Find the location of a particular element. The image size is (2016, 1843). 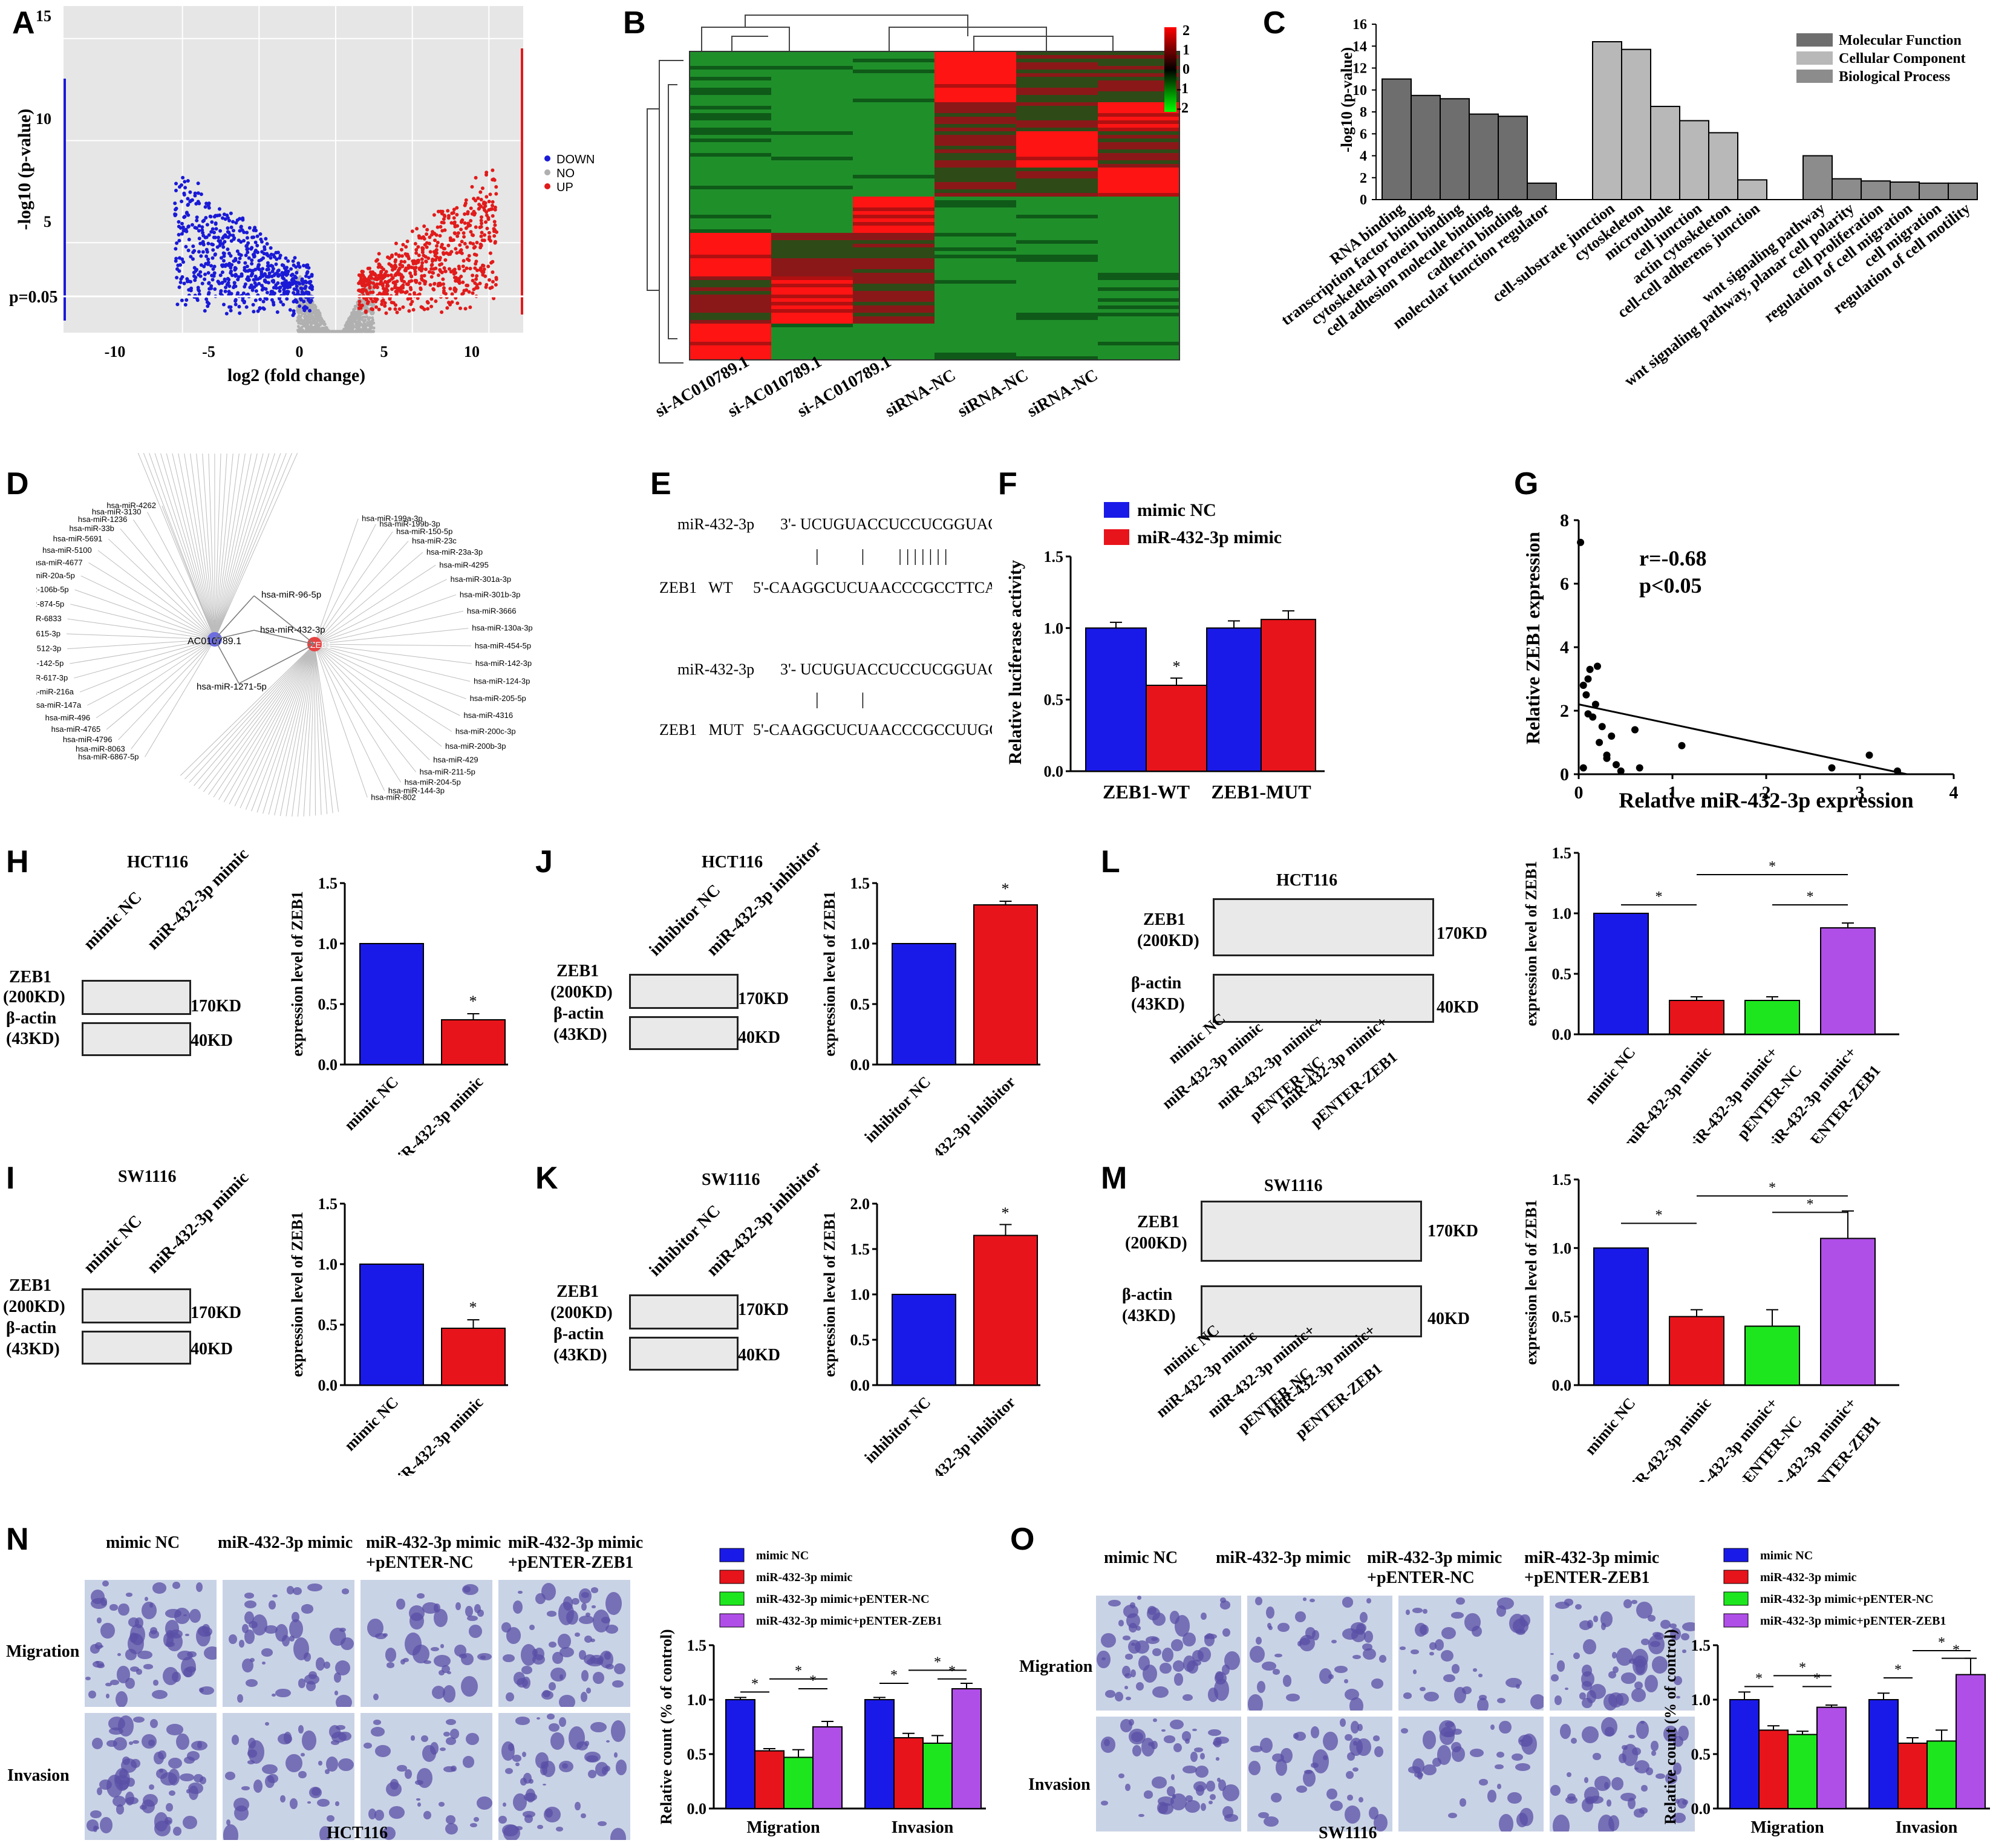

y-tick-label: 12 is located at coordinates (1360, 69).